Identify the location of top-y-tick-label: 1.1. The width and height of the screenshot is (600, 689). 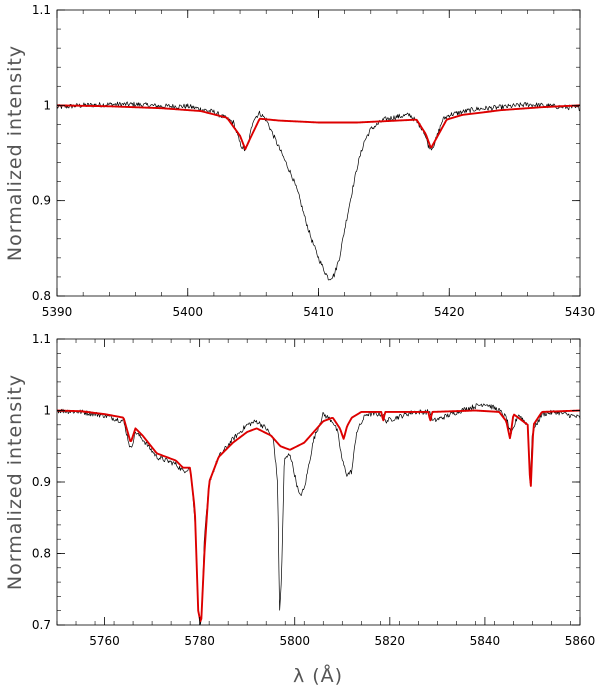
(41, 10).